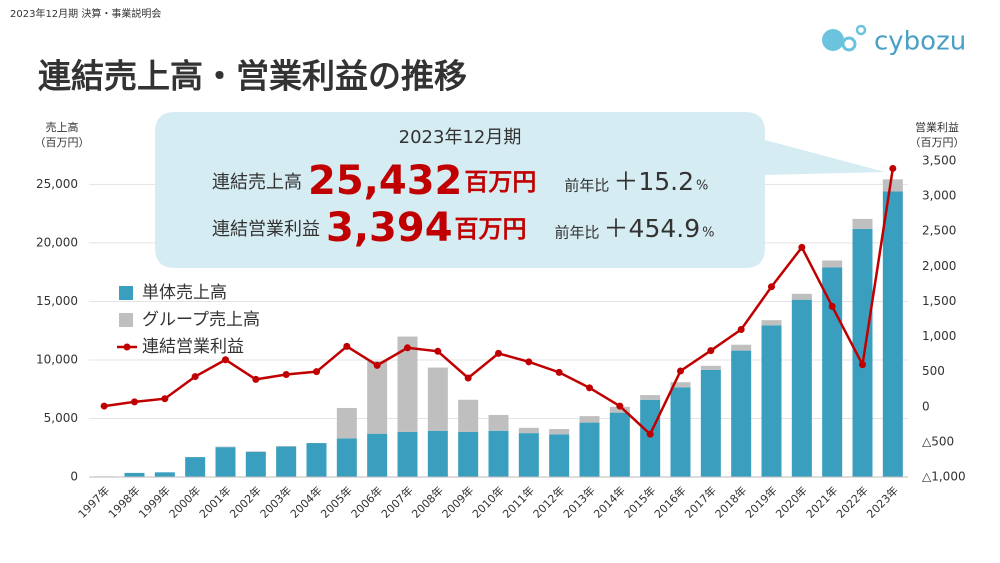 The height and width of the screenshot is (563, 1000). What do you see at coordinates (457, 501) in the screenshot?
I see `x-tick-label: 2009年` at bounding box center [457, 501].